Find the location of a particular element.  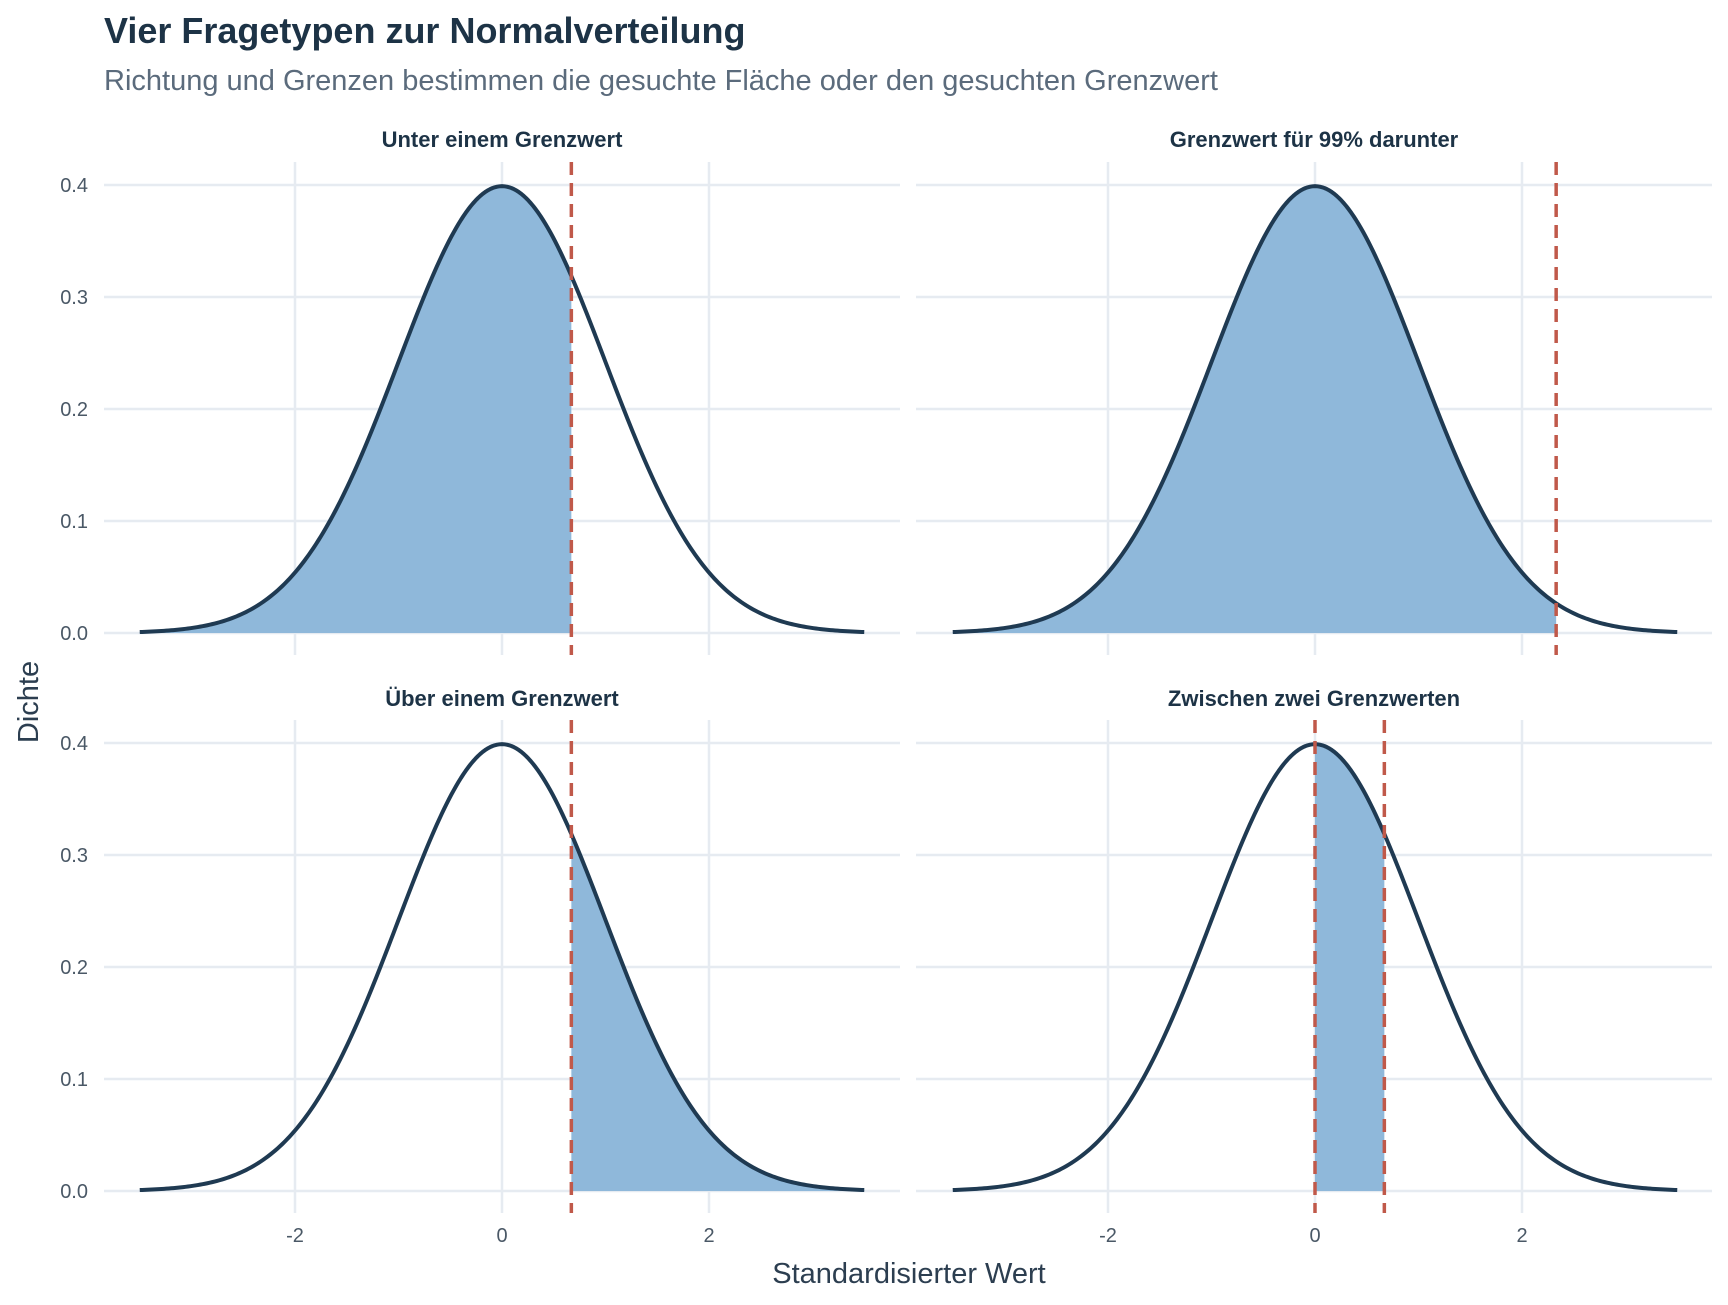

panel-title: Grenzwert für 99% darunter is located at coordinates (1314, 139).